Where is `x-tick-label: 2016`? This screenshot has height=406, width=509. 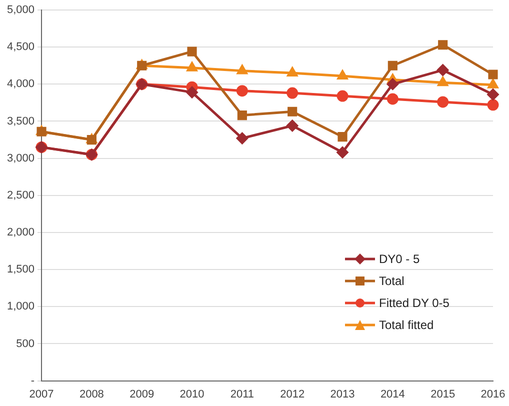 x-tick-label: 2016 is located at coordinates (493, 394).